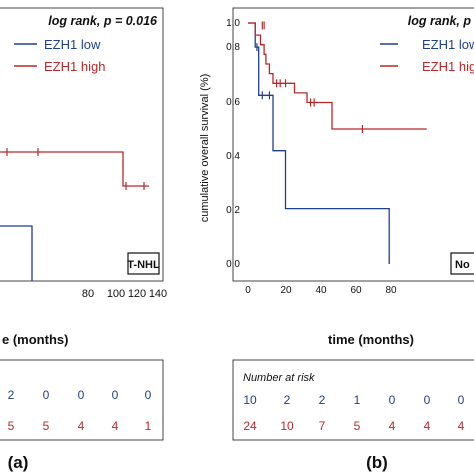 Image resolution: width=474 pixels, height=474 pixels. Describe the element at coordinates (357, 426) in the screenshot. I see `panel-b-risk-high-cell: 5` at that location.